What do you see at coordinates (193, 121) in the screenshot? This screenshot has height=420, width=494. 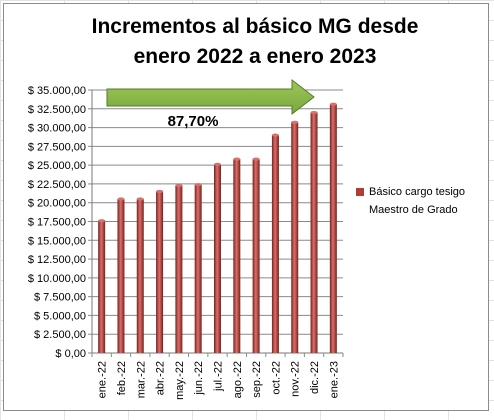 I see `growth-percentage-label: 87,70%` at bounding box center [193, 121].